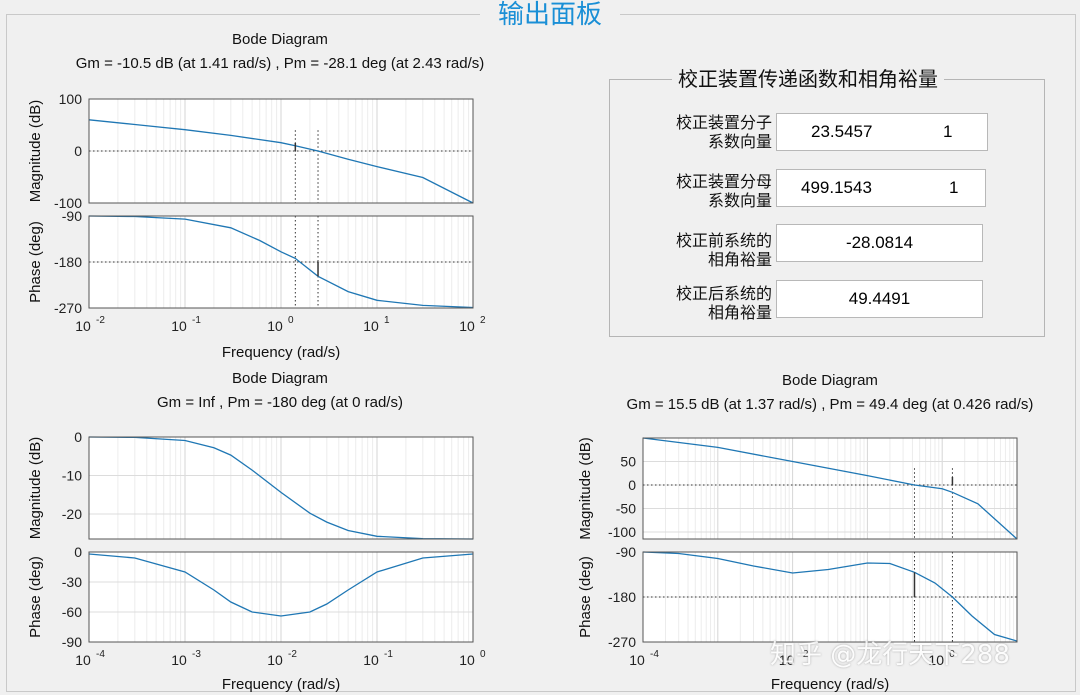 This screenshot has width=1080, height=695. I want to click on numerator-field: 23.5457 1, so click(882, 132).